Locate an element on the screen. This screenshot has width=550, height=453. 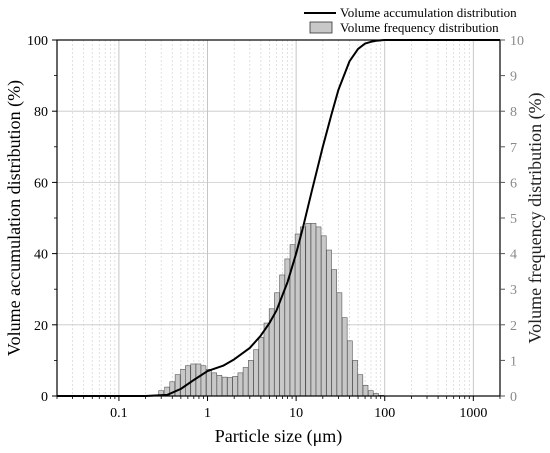
x-tick-label: 1 is located at coordinates (207, 413).